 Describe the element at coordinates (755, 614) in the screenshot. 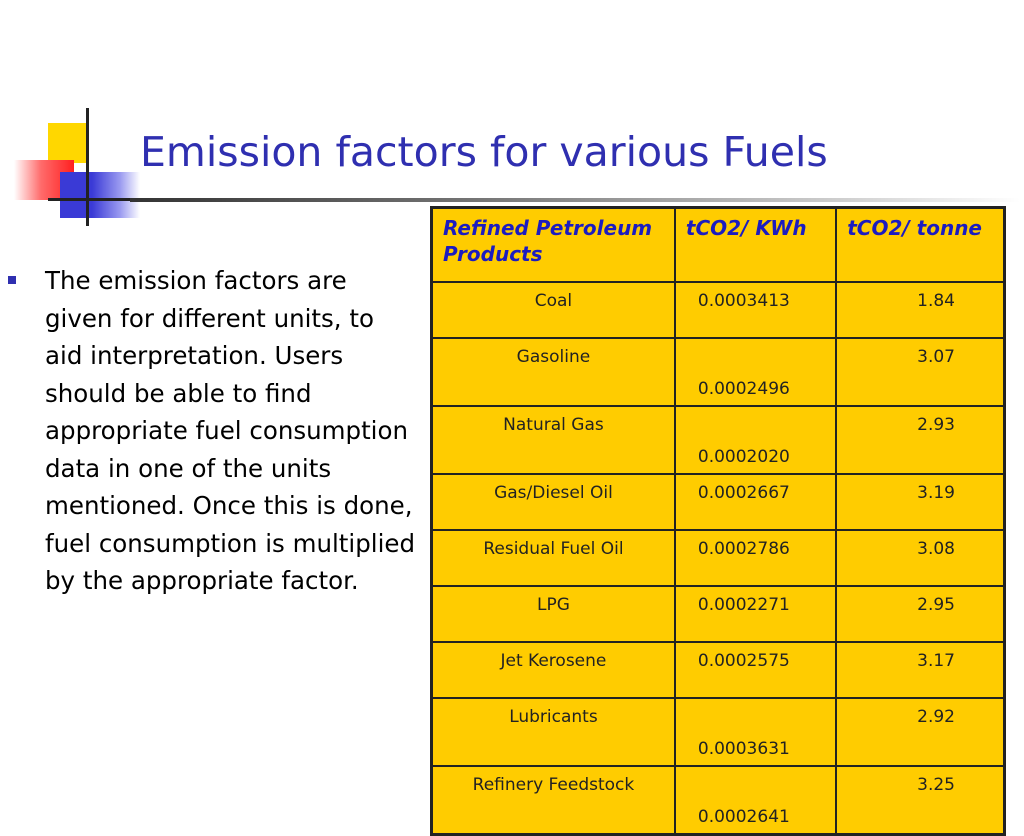

I see `factor-kwh: 0.0002271` at that location.